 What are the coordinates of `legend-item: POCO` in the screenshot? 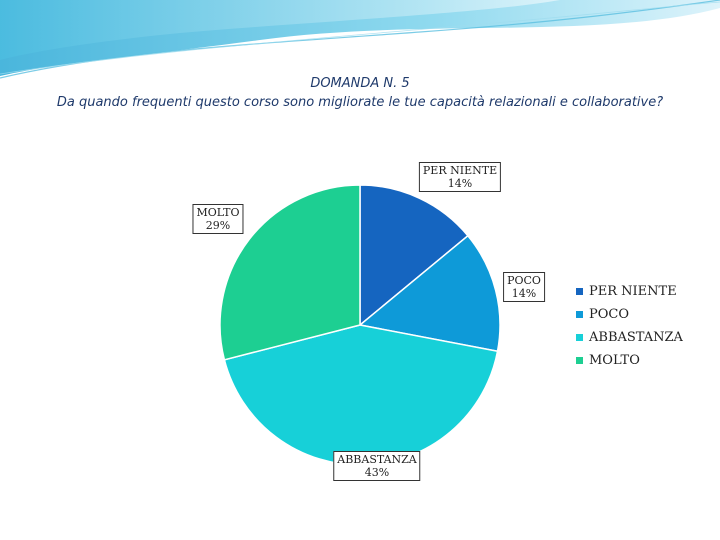 It's located at (629, 314).